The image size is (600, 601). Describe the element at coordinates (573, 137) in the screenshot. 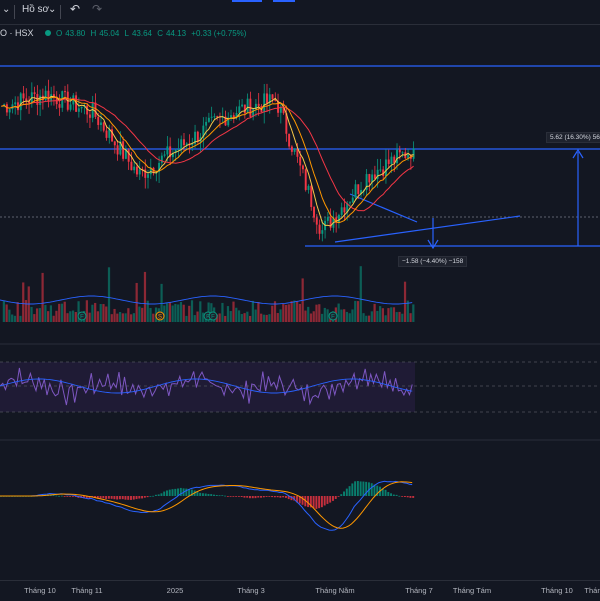

I see `up-measure-label: 5.62 (16.30%) 56` at that location.